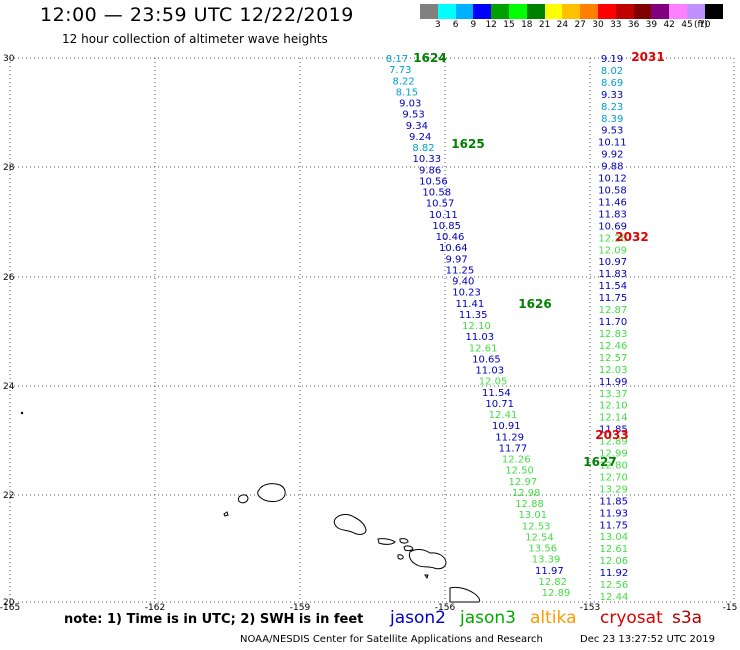  What do you see at coordinates (613, 525) in the screenshot?
I see `cryosat-track-value: 11.75` at bounding box center [613, 525].